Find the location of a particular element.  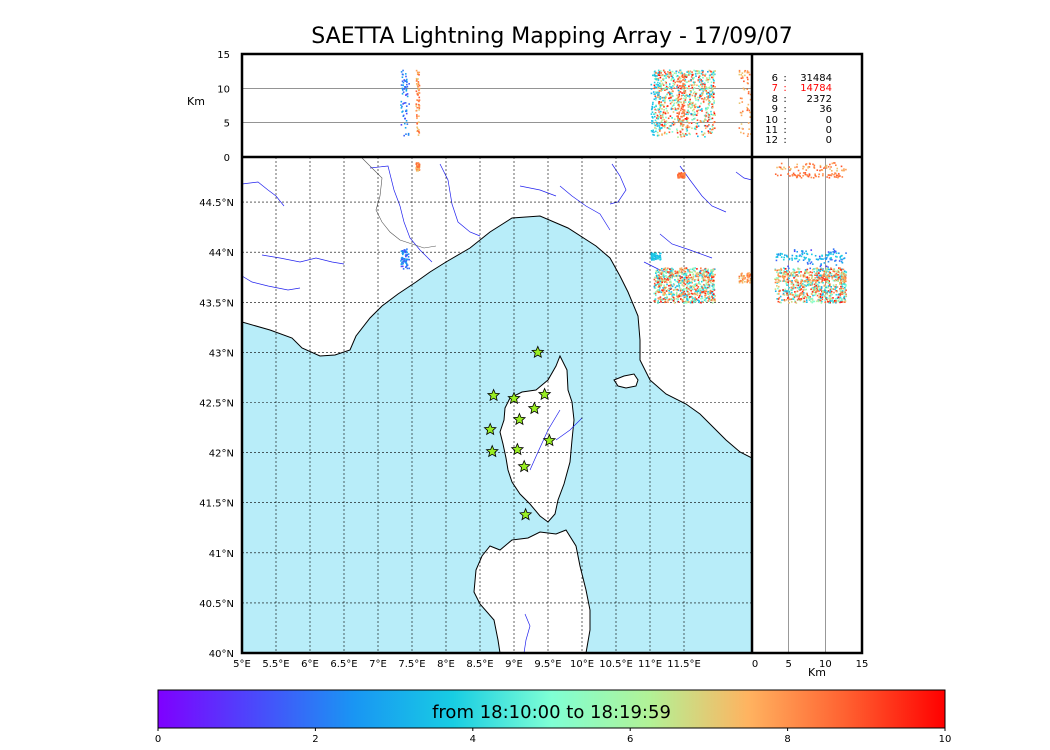

legend-sep: : is located at coordinates (785, 89).